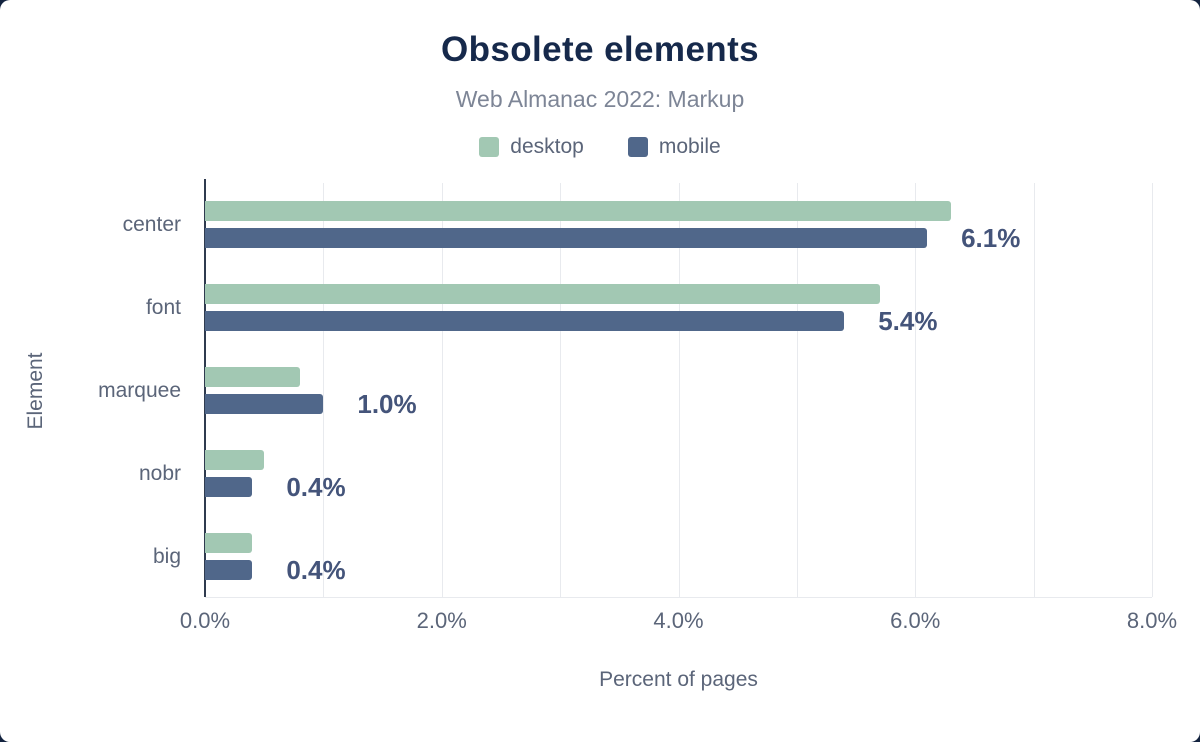 The height and width of the screenshot is (742, 1200). What do you see at coordinates (689, 146) in the screenshot?
I see `legend-label-mobile: mobile` at bounding box center [689, 146].